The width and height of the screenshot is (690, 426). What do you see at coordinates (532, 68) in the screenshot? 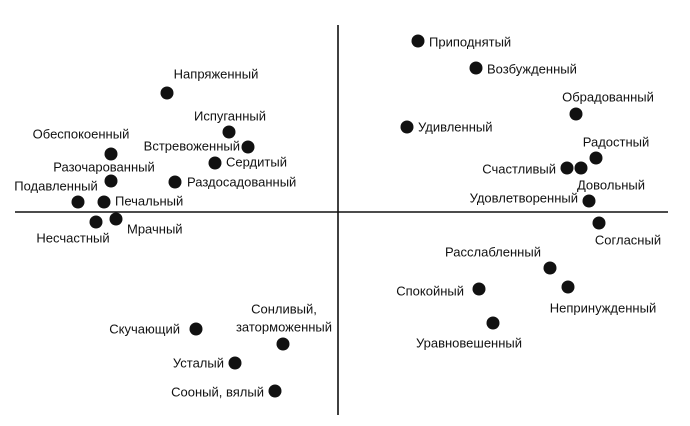
I see `node-label: Возбужденный` at bounding box center [532, 68].